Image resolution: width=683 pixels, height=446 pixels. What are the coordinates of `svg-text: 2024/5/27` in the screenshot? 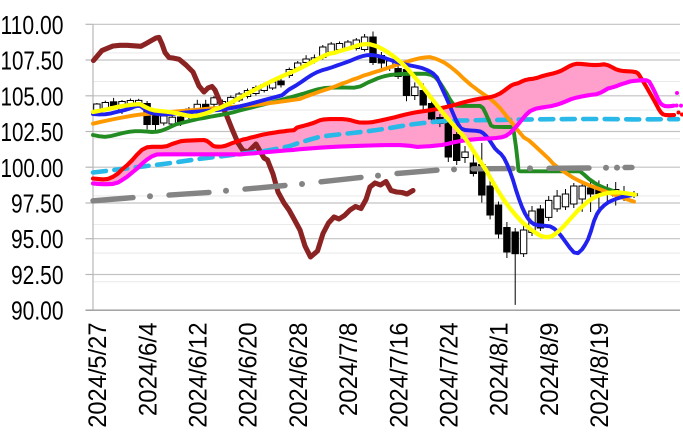 It's located at (98, 375).